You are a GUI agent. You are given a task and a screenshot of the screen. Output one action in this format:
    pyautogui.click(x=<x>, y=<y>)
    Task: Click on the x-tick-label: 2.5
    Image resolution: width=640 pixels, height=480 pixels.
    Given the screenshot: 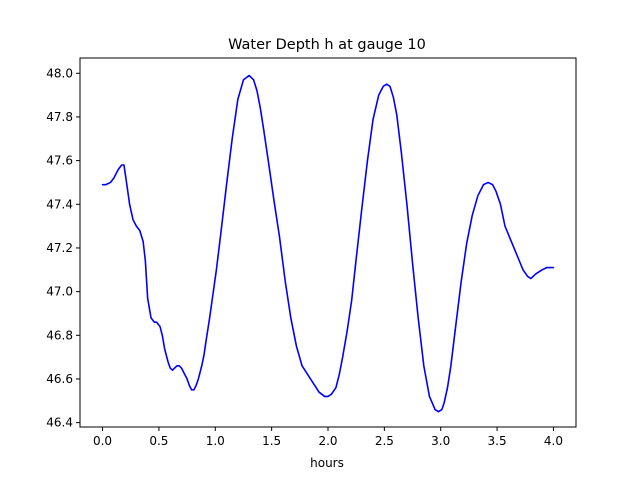 What is the action you would take?
    pyautogui.click(x=384, y=441)
    